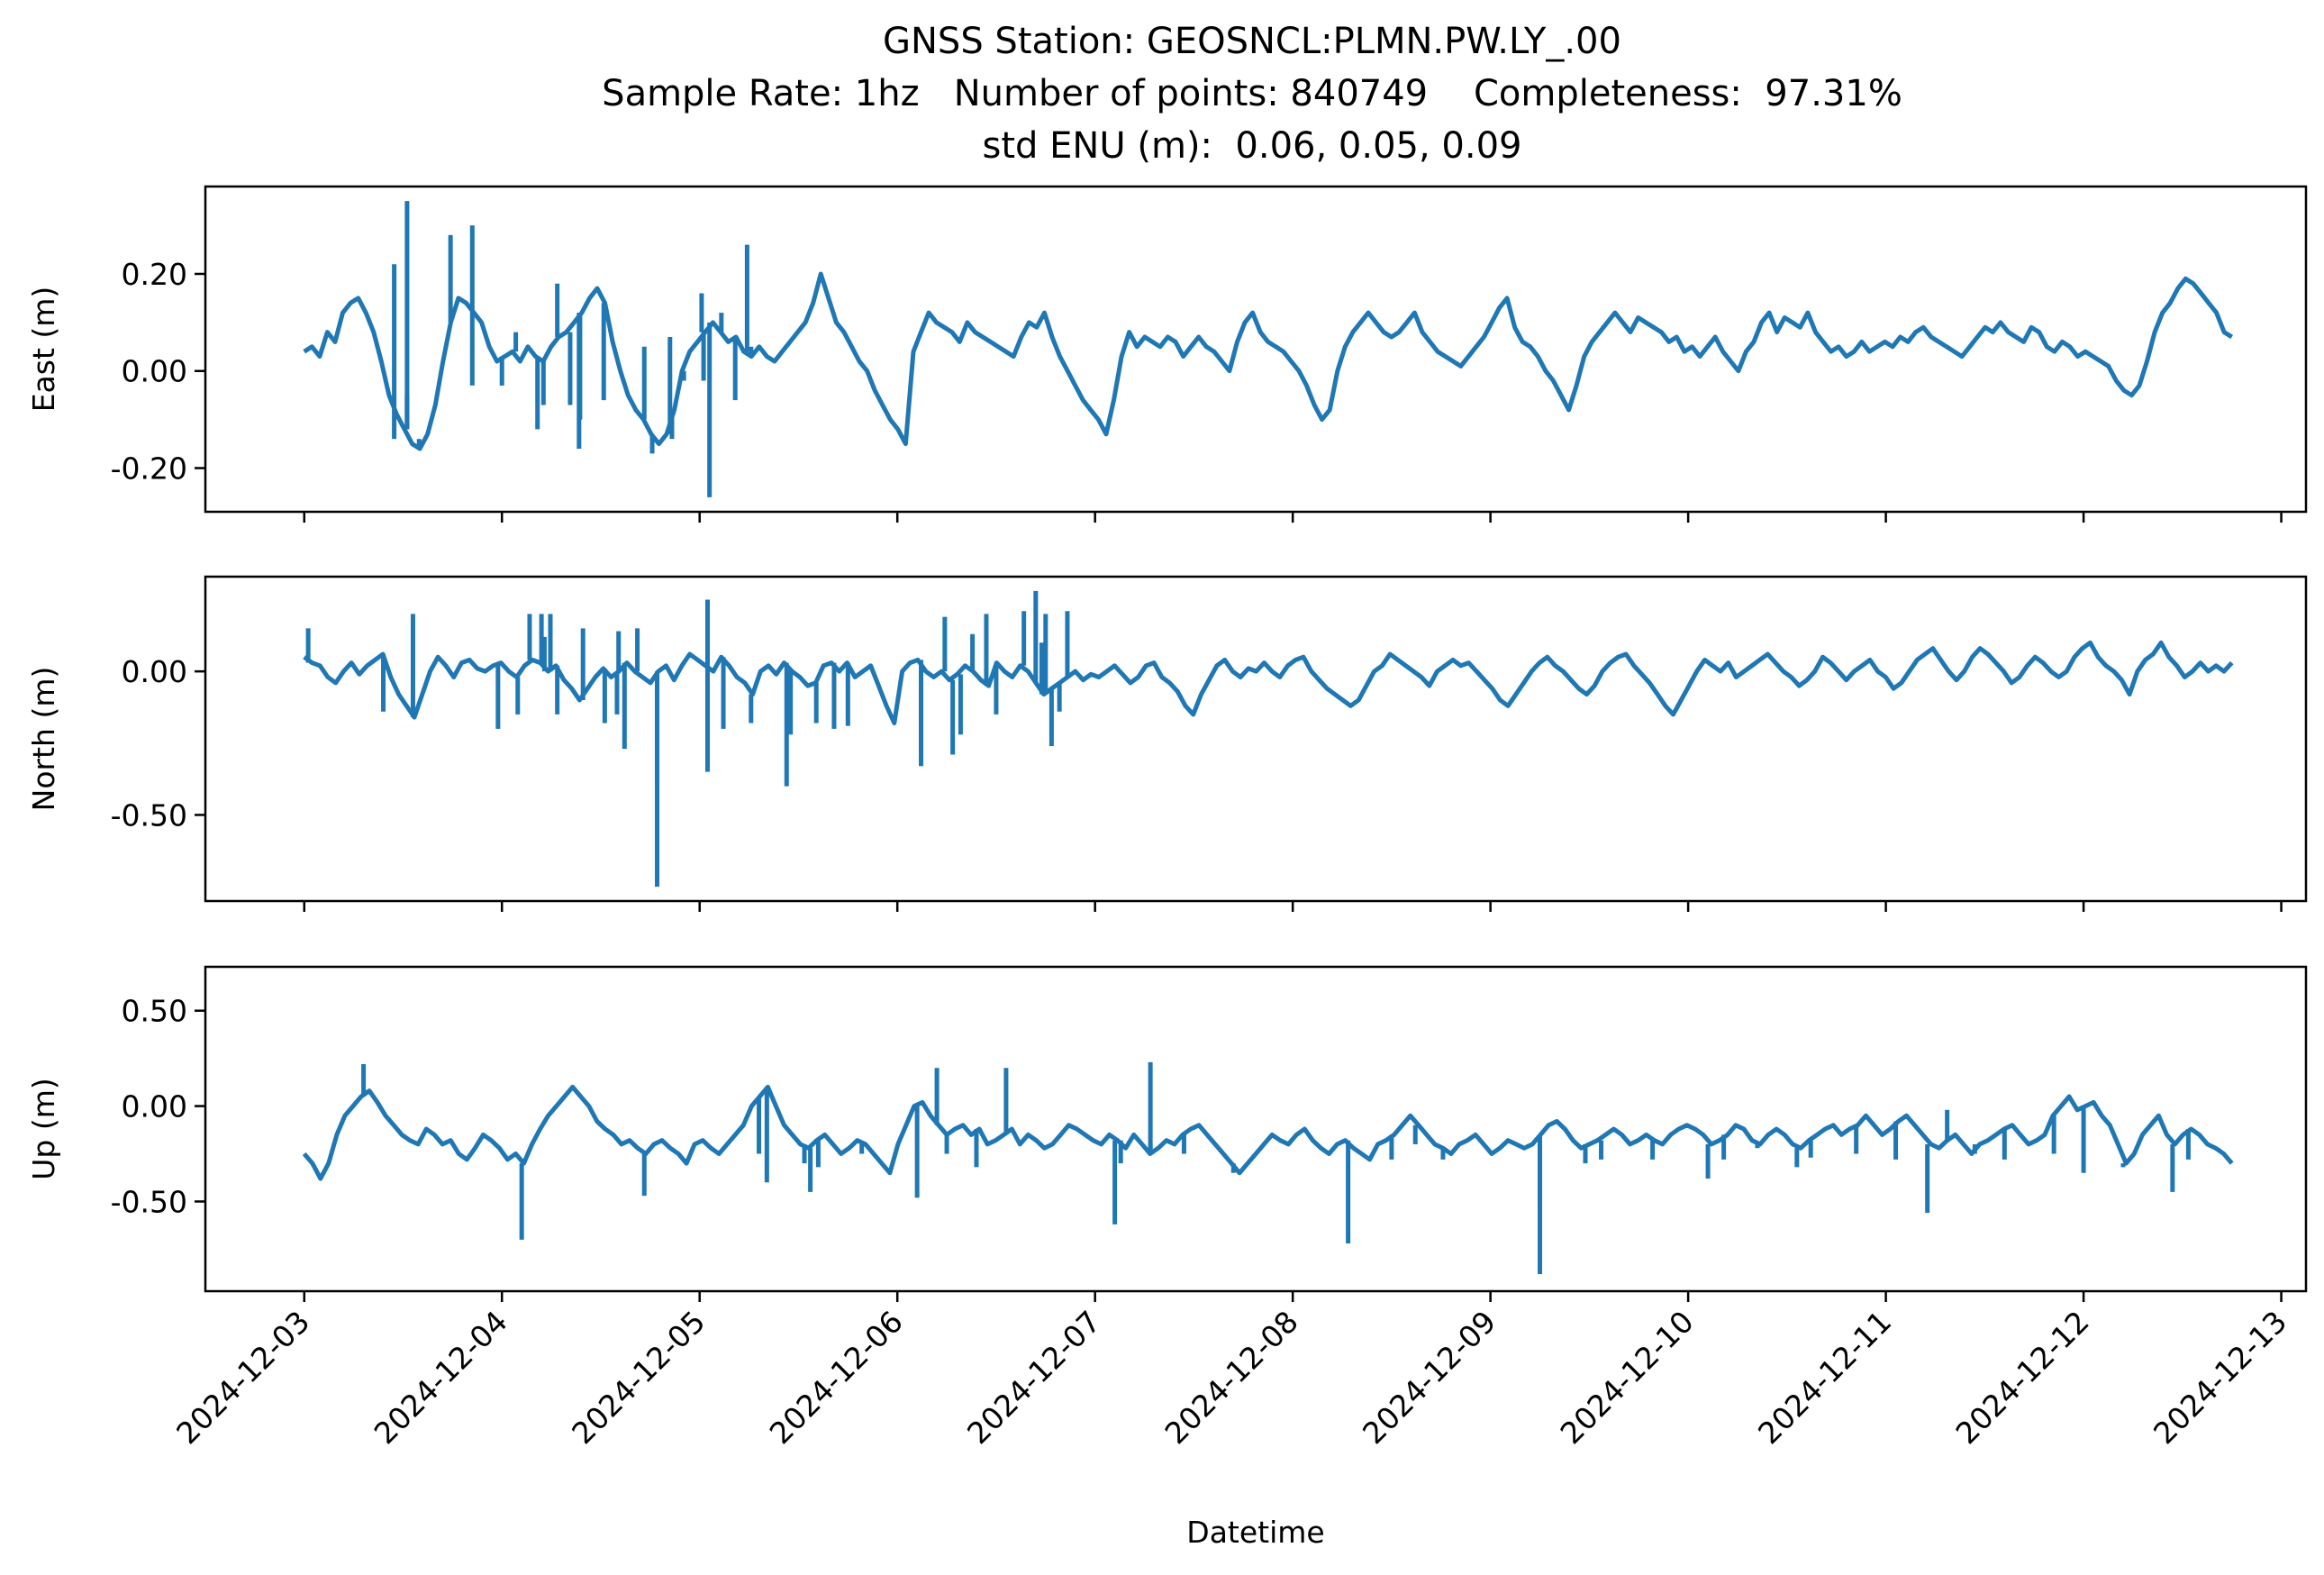  What do you see at coordinates (1824, 1377) in the screenshot?
I see `x-tick-label: 2024-12-11` at bounding box center [1824, 1377].